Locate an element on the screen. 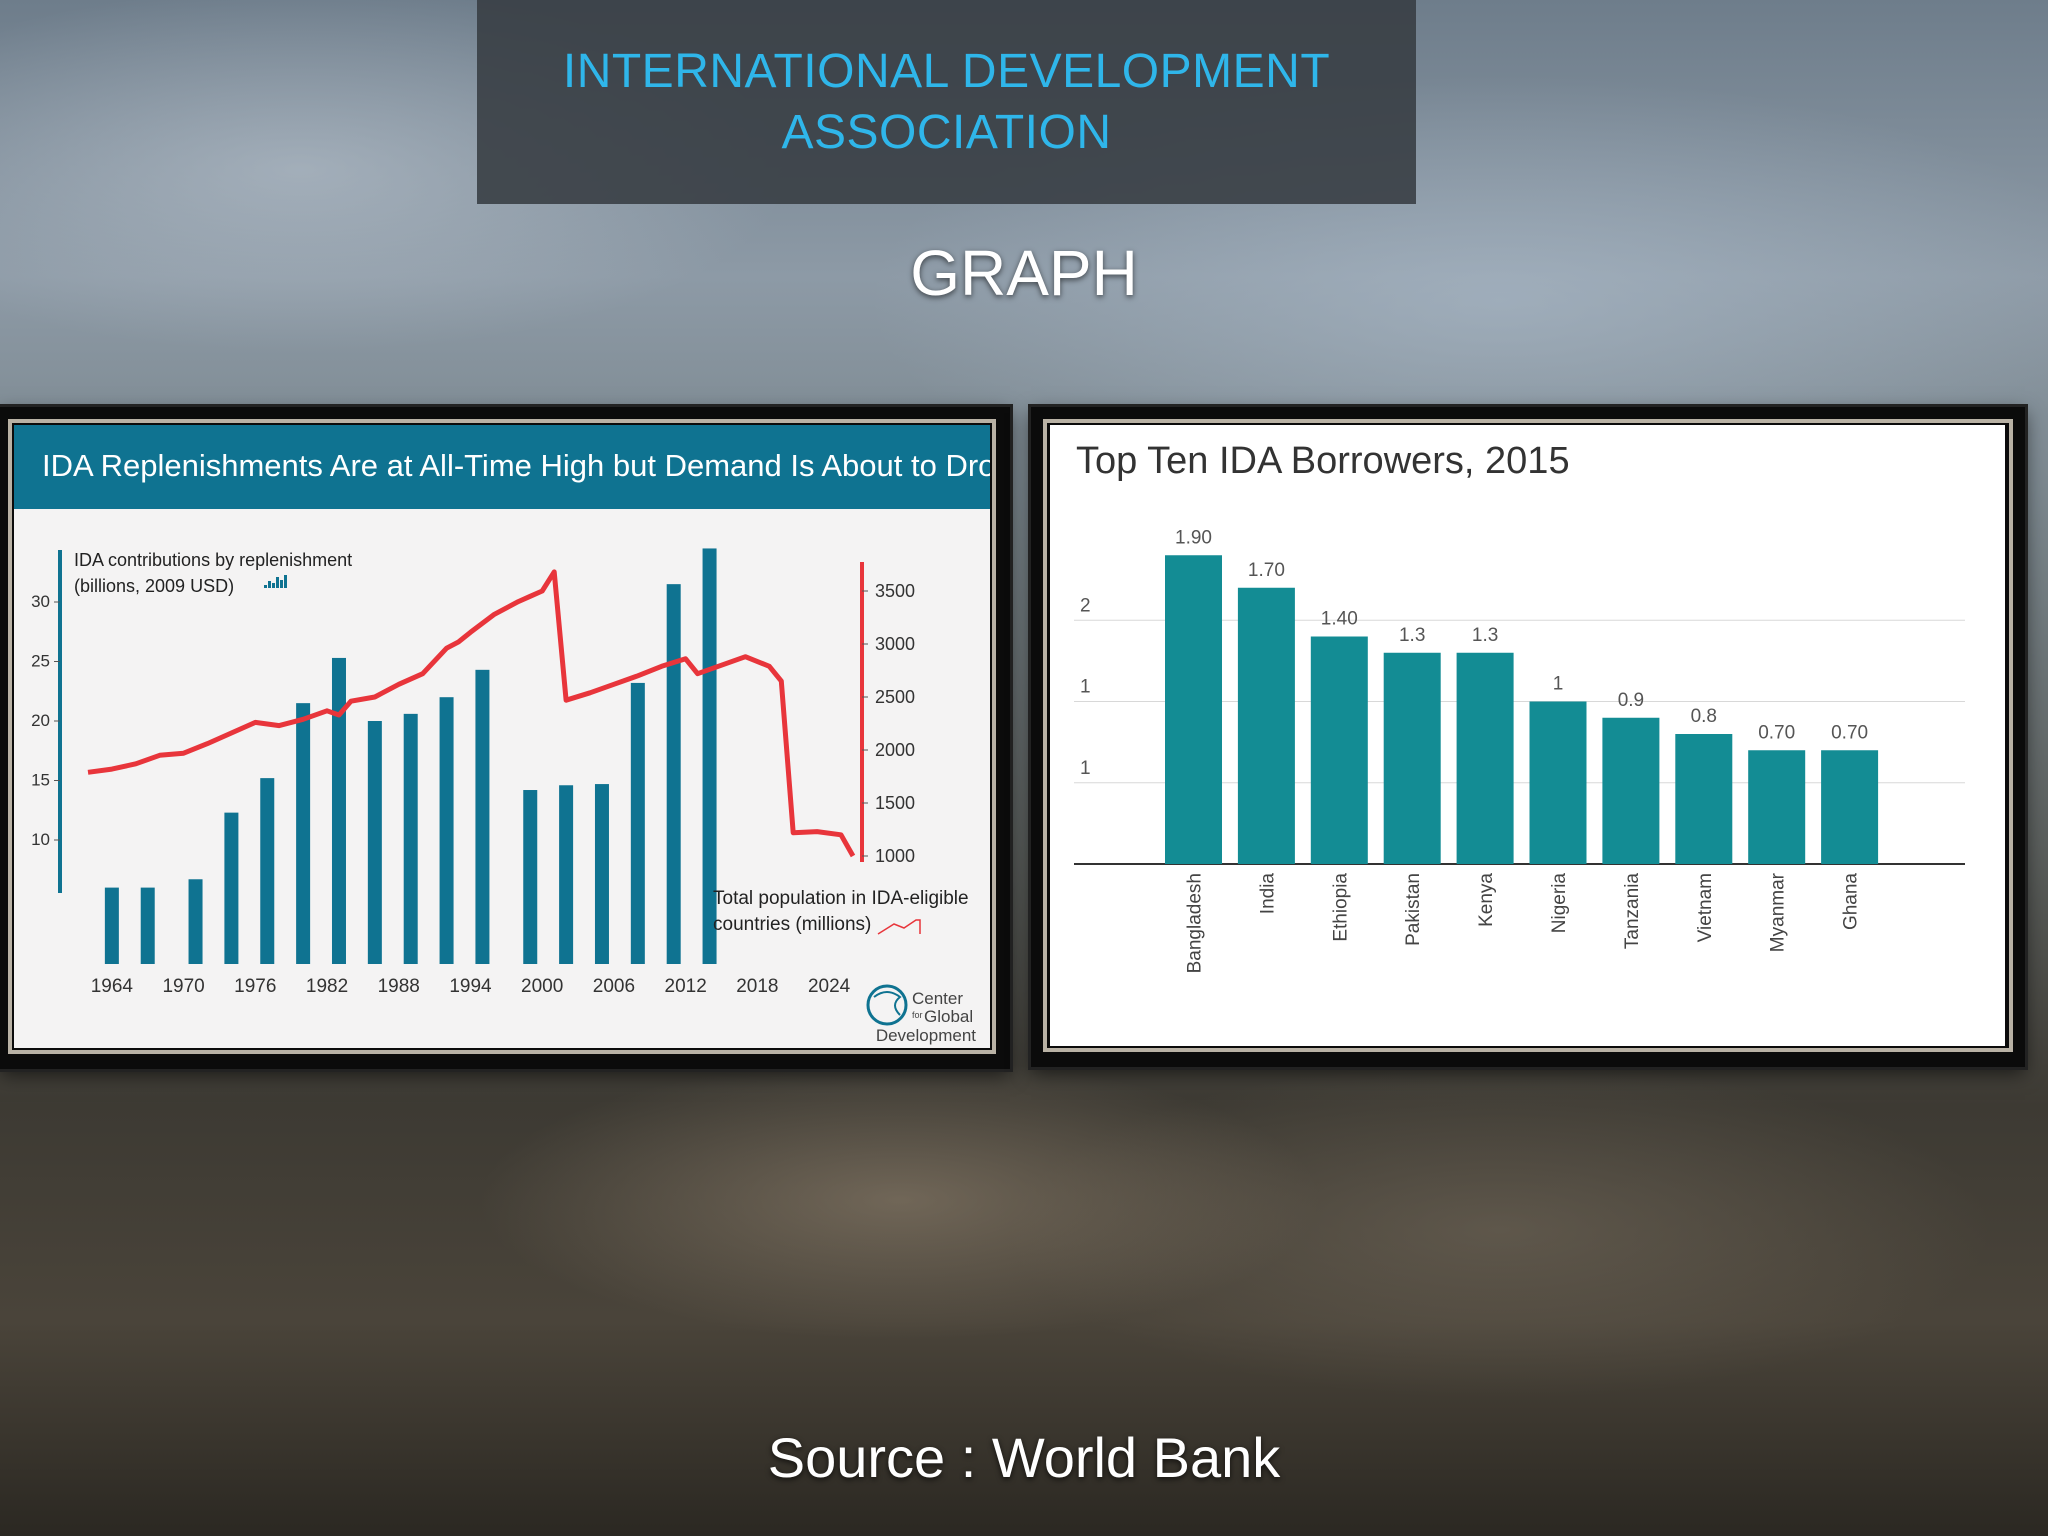 This screenshot has width=2048, height=1536. cgd-logo is located at coordinates (887, 1005).